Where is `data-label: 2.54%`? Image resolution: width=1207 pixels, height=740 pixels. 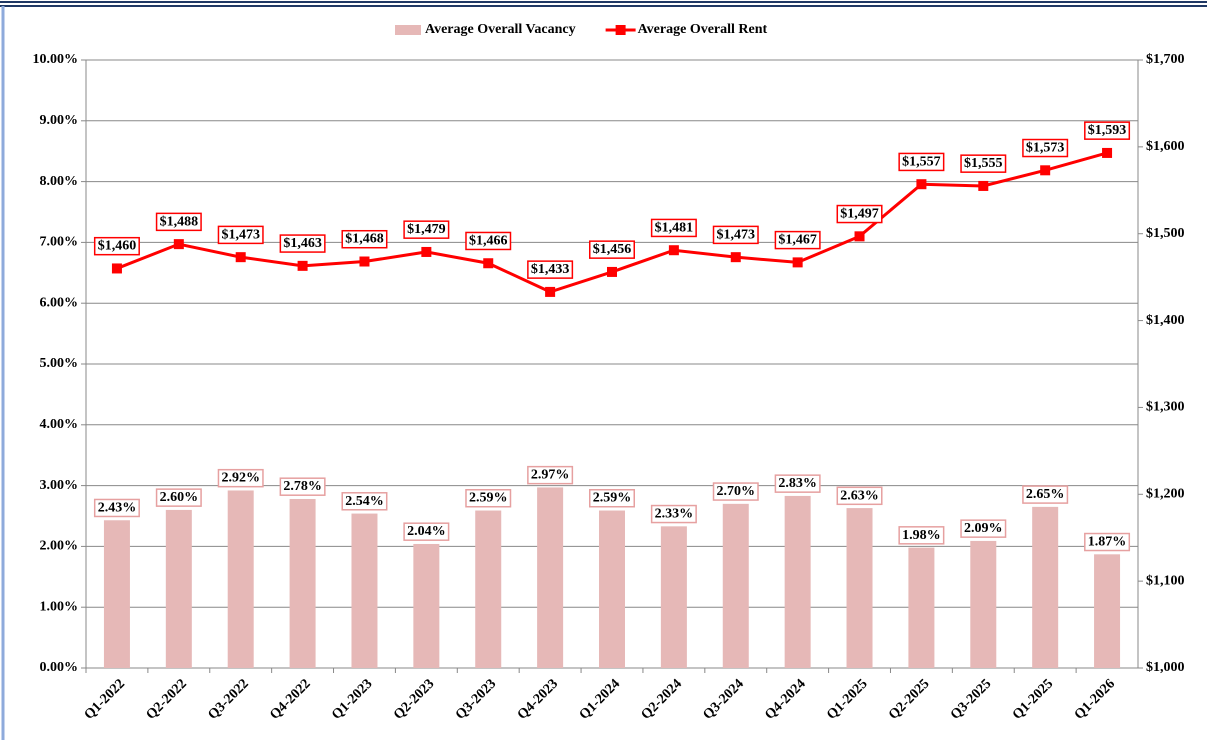
data-label: 2.54% is located at coordinates (364, 501).